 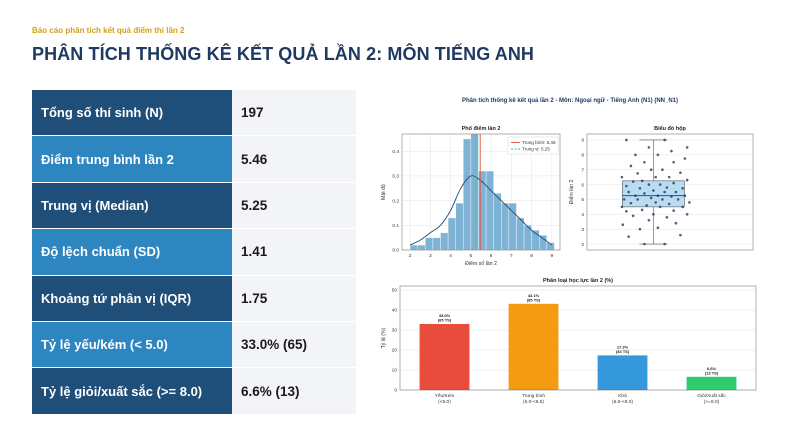 I want to click on boxplot-box, so click(x=653, y=194).